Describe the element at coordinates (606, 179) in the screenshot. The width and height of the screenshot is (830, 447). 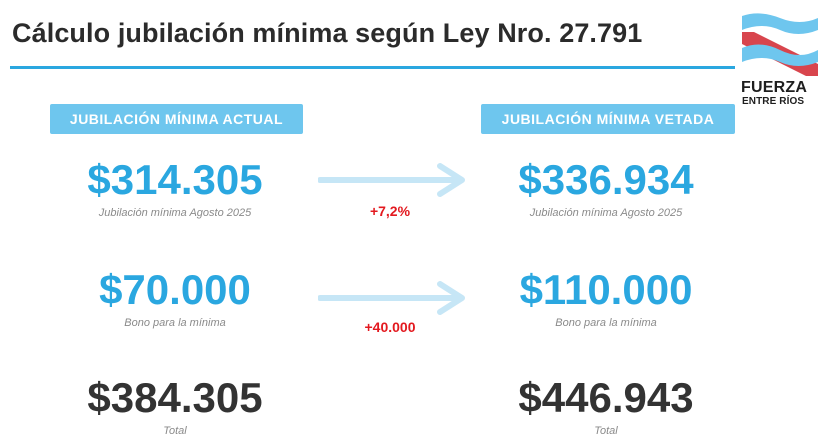
I see `vetoed-pension-amount: $336.934` at that location.